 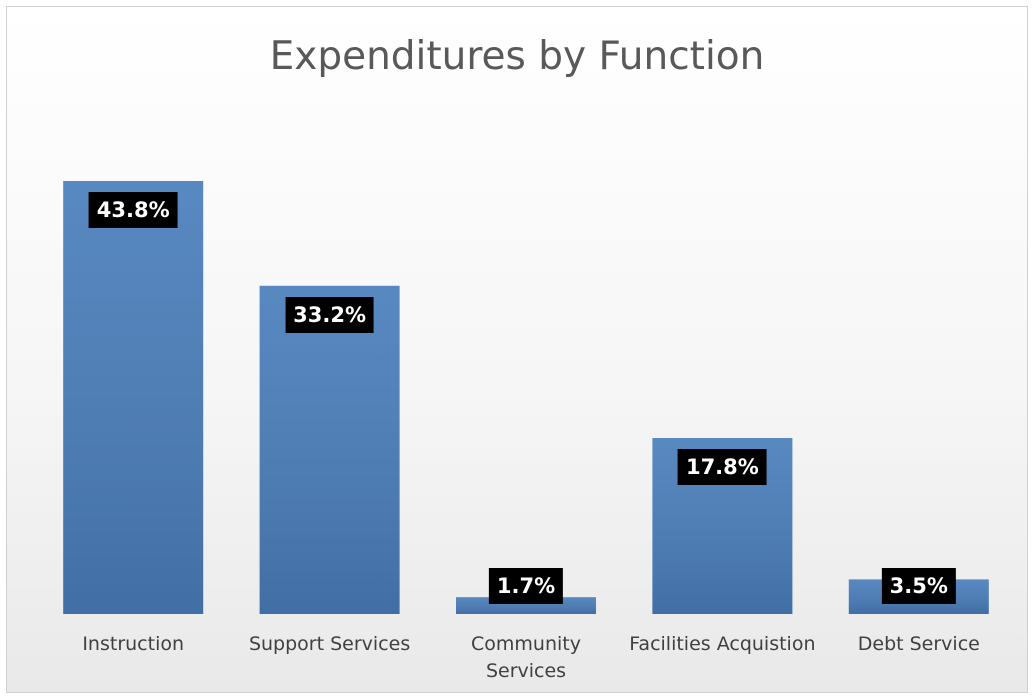 I want to click on data-label: 3.5%, so click(x=918, y=586).